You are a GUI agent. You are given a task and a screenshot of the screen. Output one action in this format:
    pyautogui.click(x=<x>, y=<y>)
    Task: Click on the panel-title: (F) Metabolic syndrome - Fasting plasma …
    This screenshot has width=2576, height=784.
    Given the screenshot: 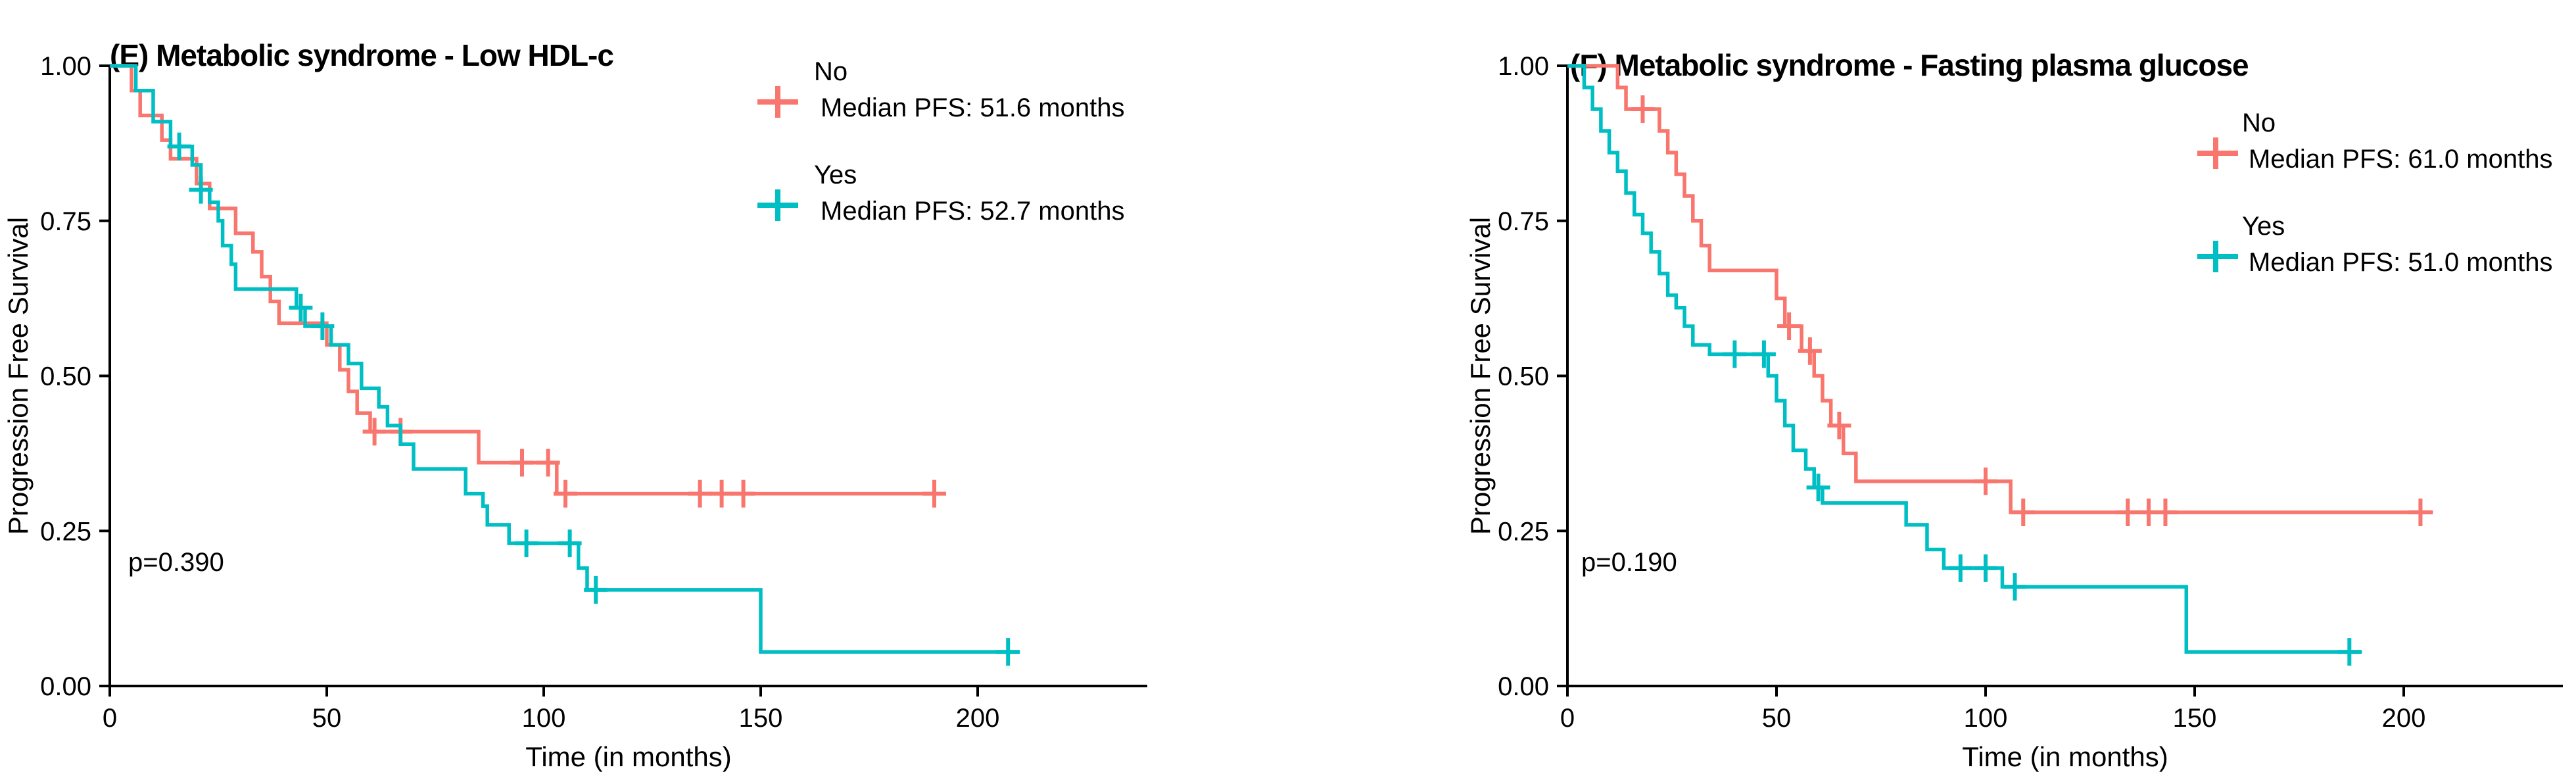 What is the action you would take?
    pyautogui.click(x=1910, y=65)
    